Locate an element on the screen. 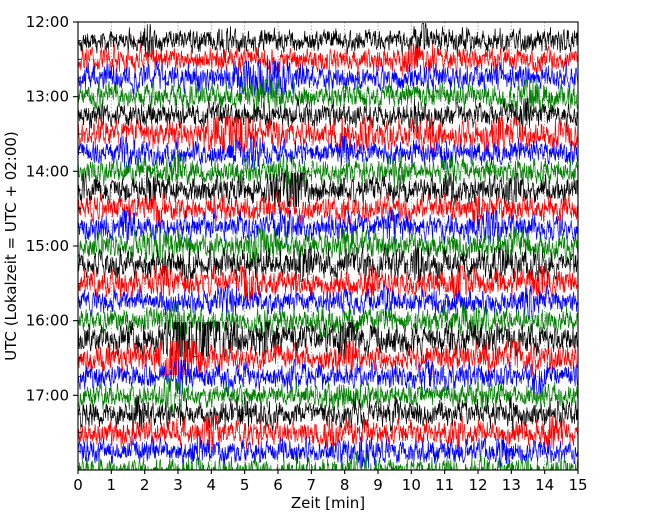 The height and width of the screenshot is (520, 650). x-tick-label: 10 is located at coordinates (411, 485).